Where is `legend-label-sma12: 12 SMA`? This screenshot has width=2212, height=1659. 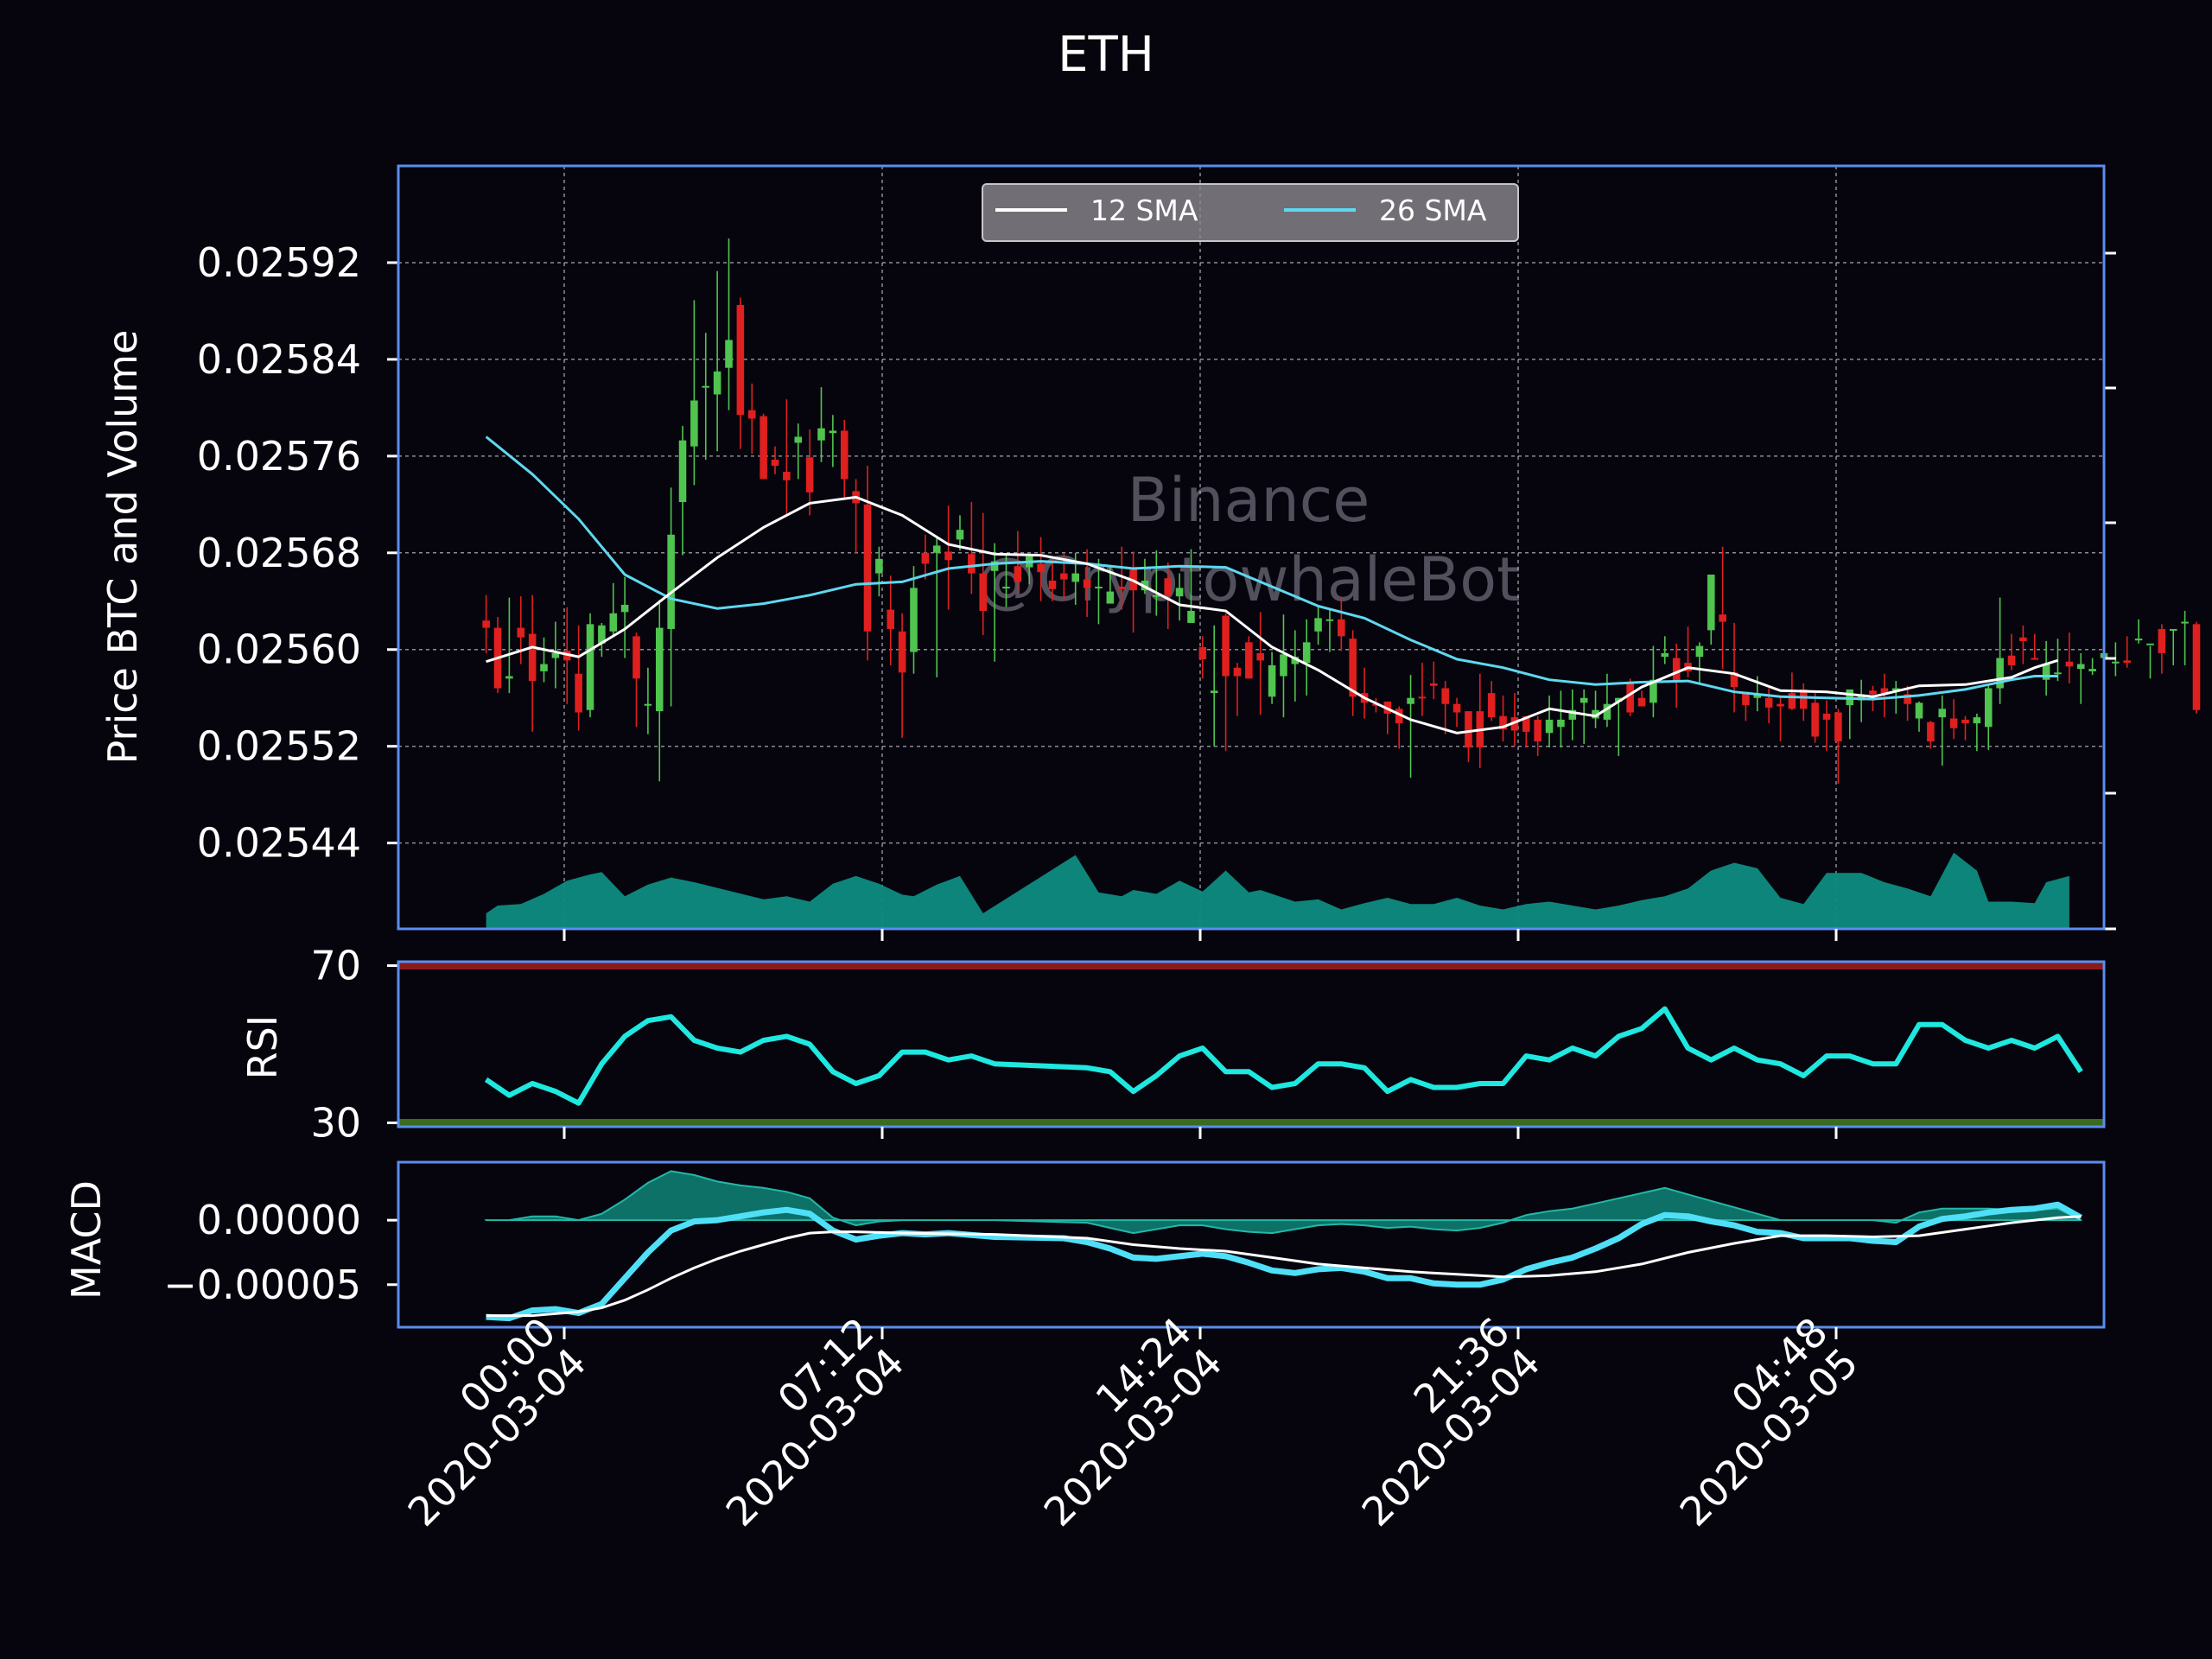 legend-label-sma12: 12 SMA is located at coordinates (1144, 210).